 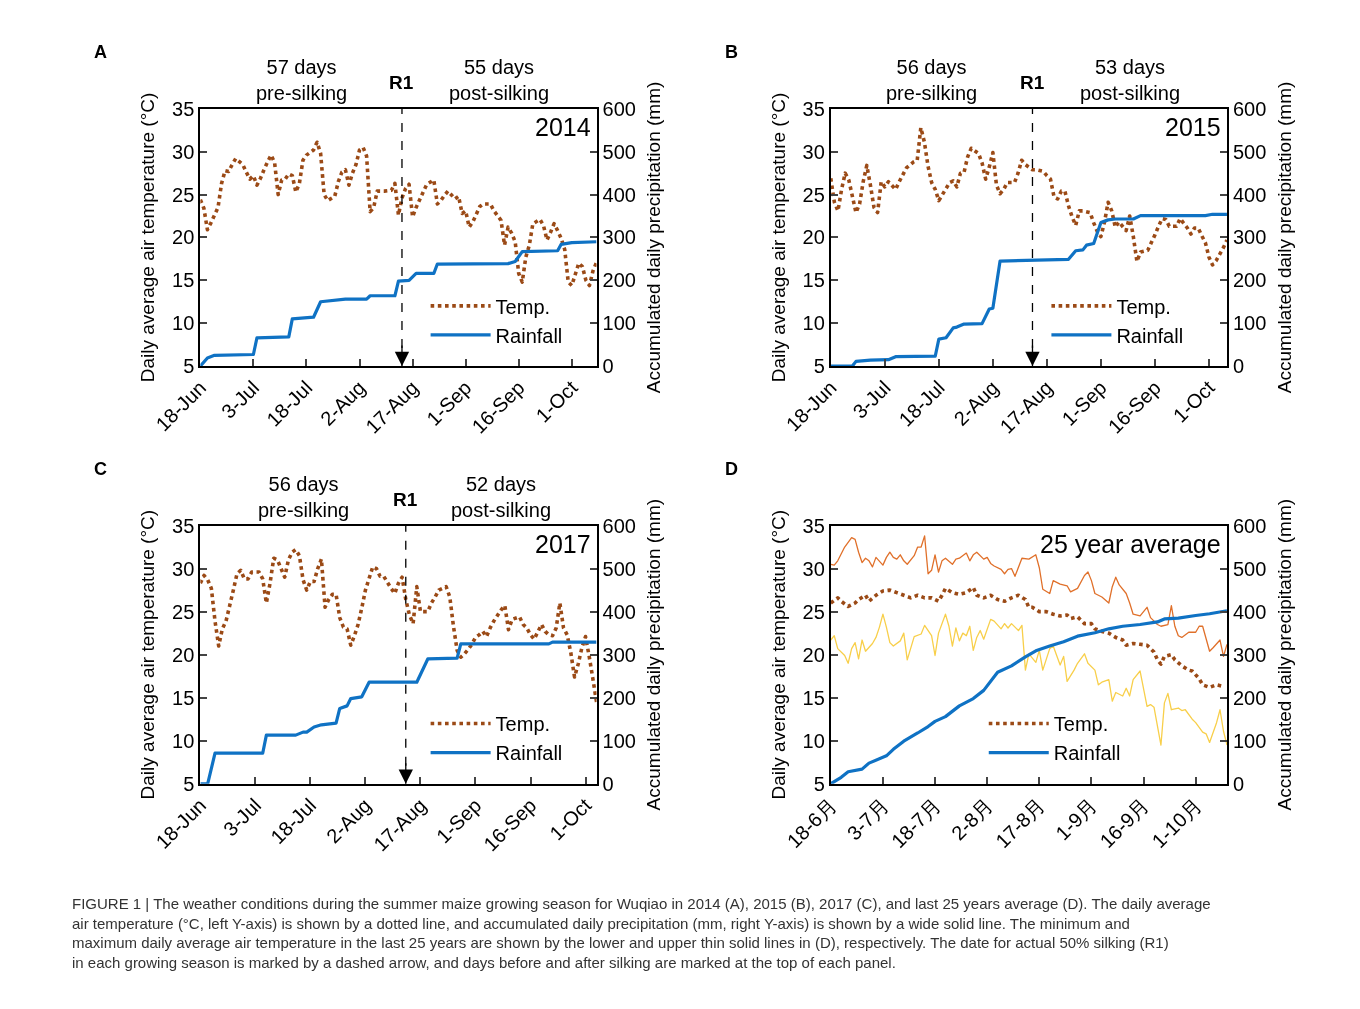 I want to click on chart-title: B, so click(x=731, y=52).